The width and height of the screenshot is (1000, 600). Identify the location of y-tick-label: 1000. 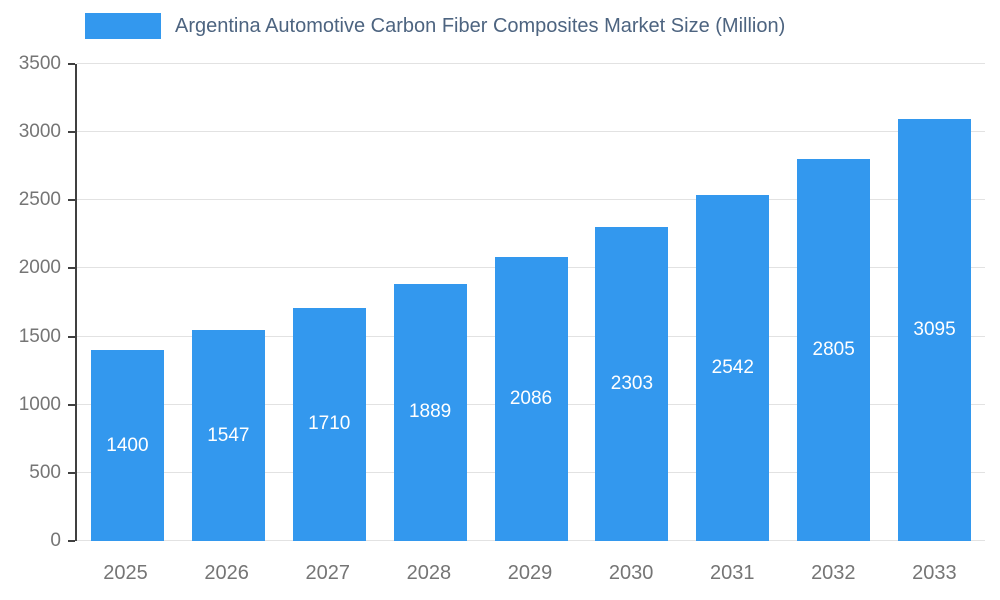
(39, 404).